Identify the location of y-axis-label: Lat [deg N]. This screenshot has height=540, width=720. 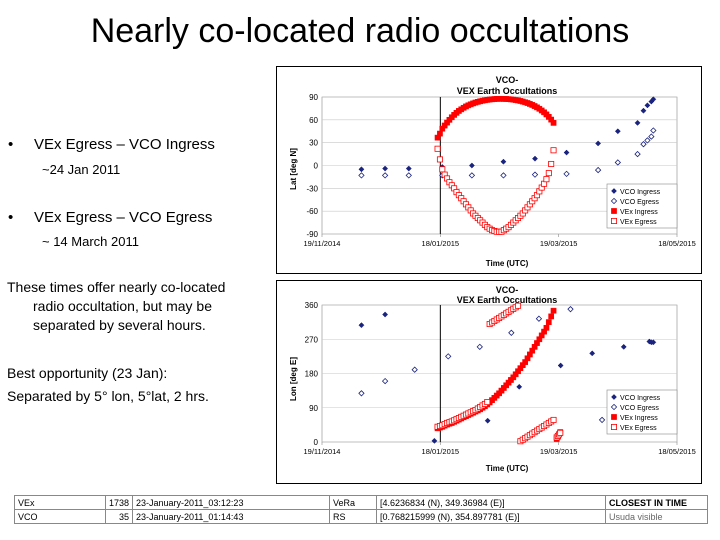
(293, 169).